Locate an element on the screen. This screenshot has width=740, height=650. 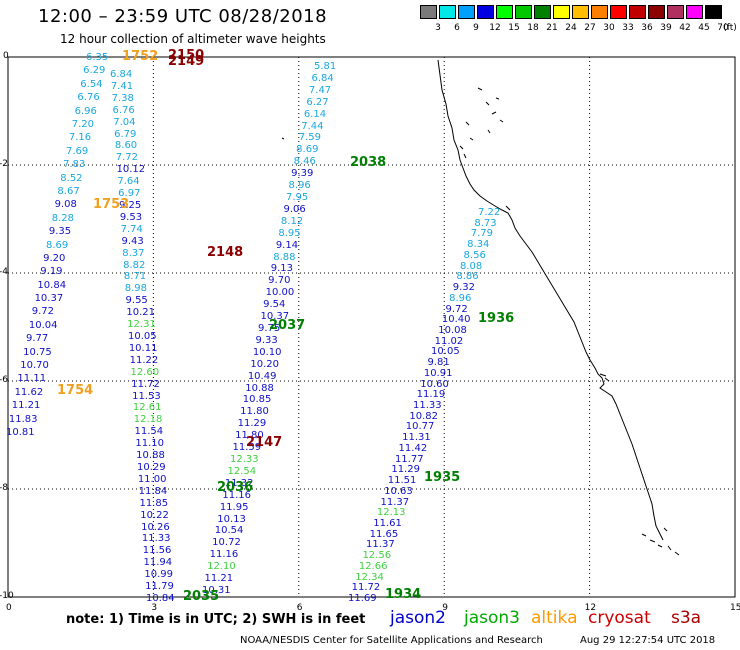
wave-height-value: 11.56 is located at coordinates (157, 551).